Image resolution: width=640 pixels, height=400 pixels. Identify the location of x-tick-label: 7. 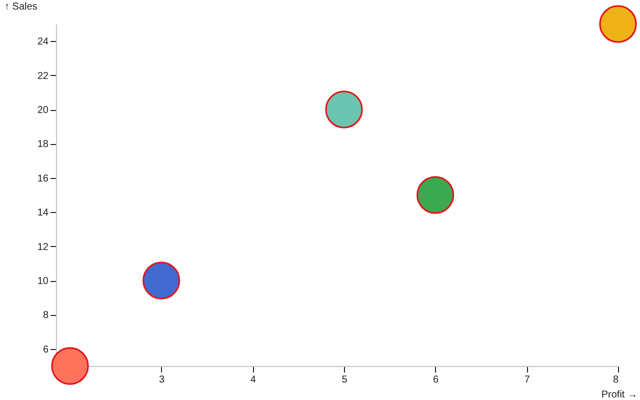
(527, 380).